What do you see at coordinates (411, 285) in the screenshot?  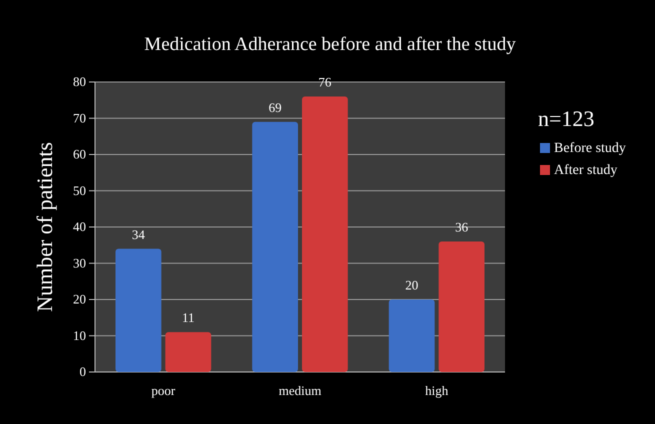 I see `data-label: 20` at bounding box center [411, 285].